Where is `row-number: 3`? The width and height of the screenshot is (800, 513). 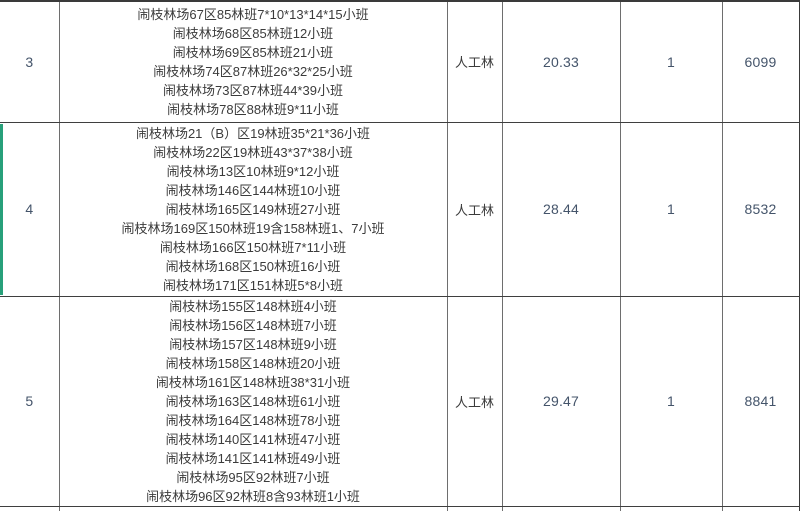 row-number: 3 is located at coordinates (29, 61).